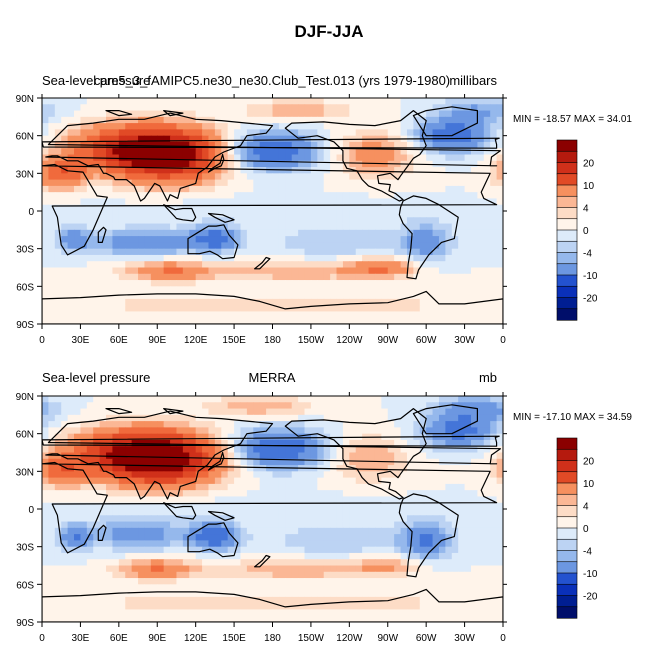 The width and height of the screenshot is (658, 660). Describe the element at coordinates (567, 202) in the screenshot. I see `colorbar-swatch` at that location.